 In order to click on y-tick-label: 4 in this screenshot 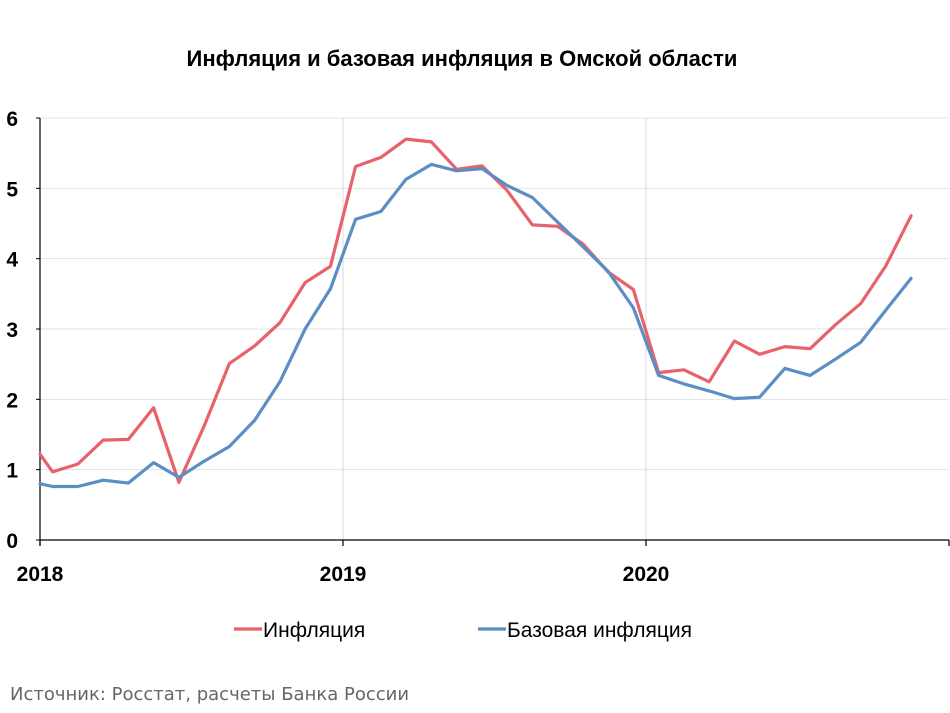, I will do `click(12, 260)`.